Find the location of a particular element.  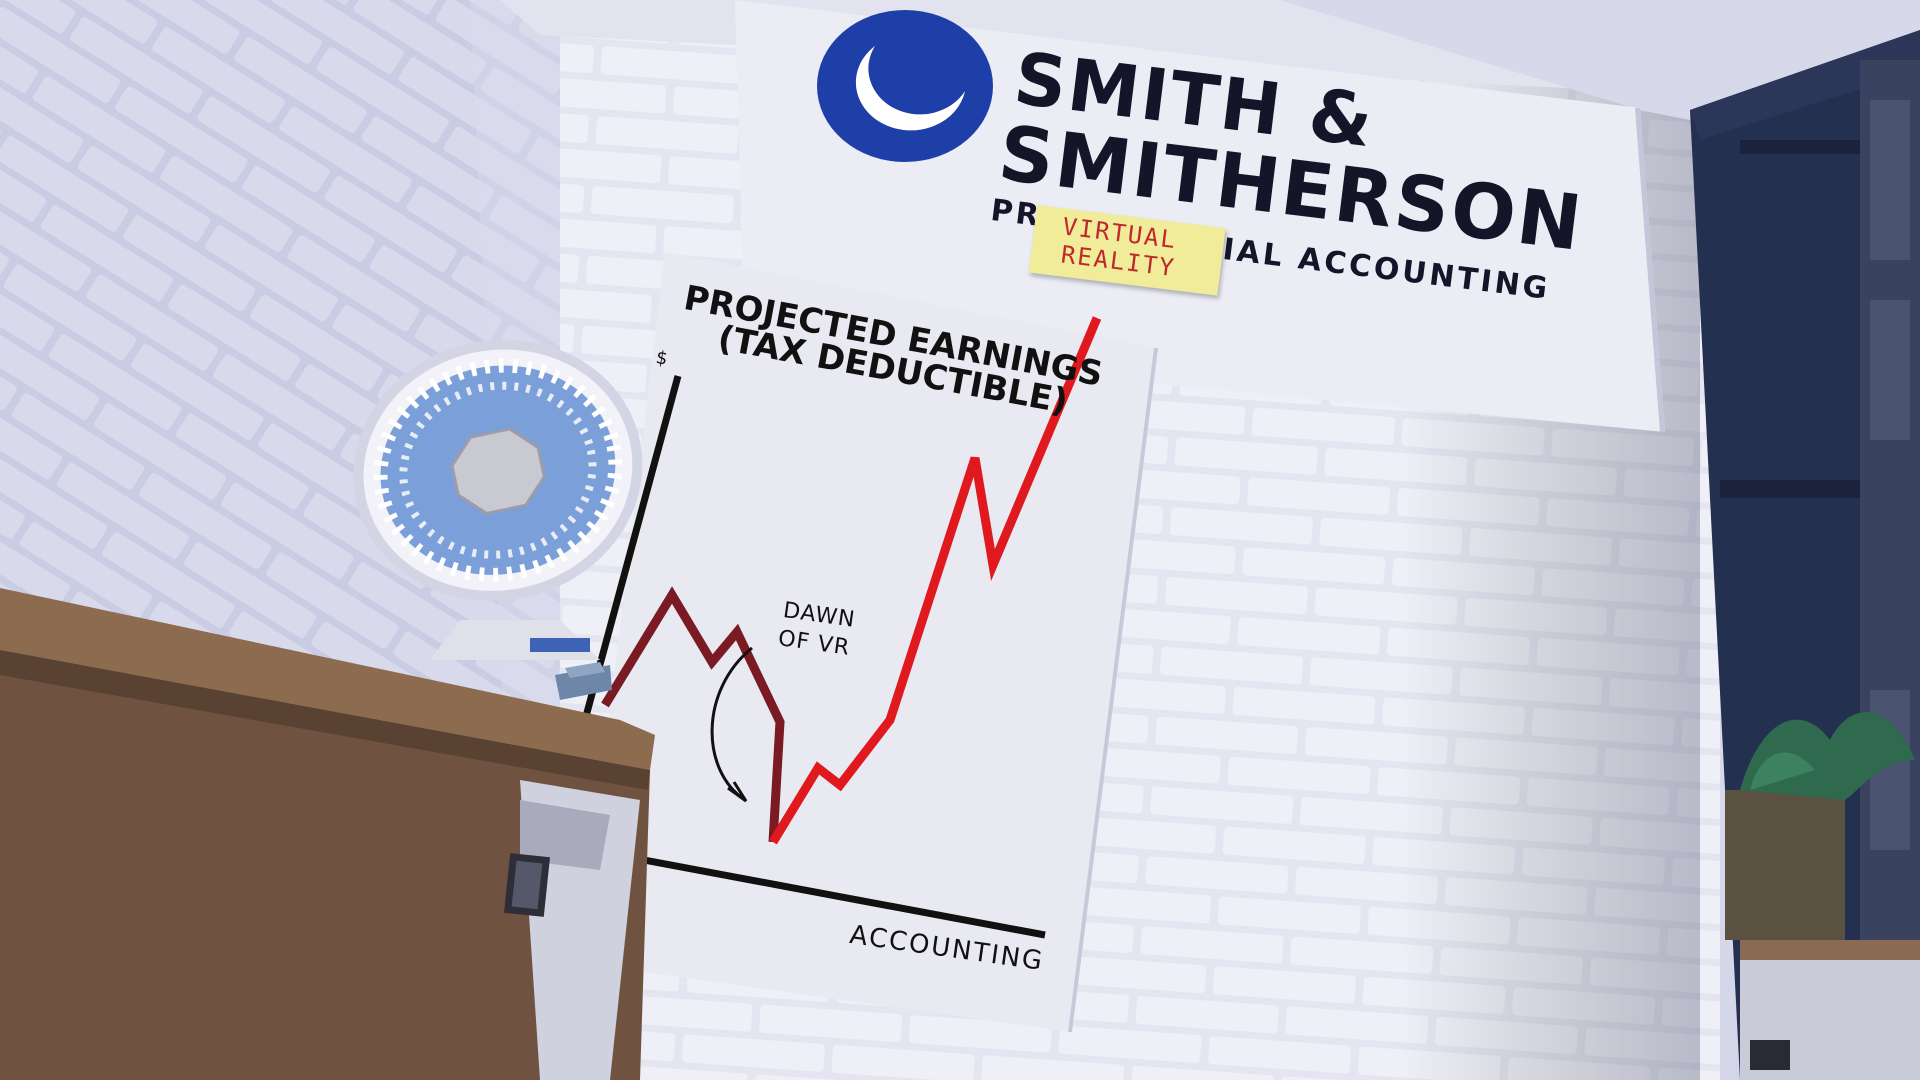

annotation-arrow is located at coordinates (731, 724).